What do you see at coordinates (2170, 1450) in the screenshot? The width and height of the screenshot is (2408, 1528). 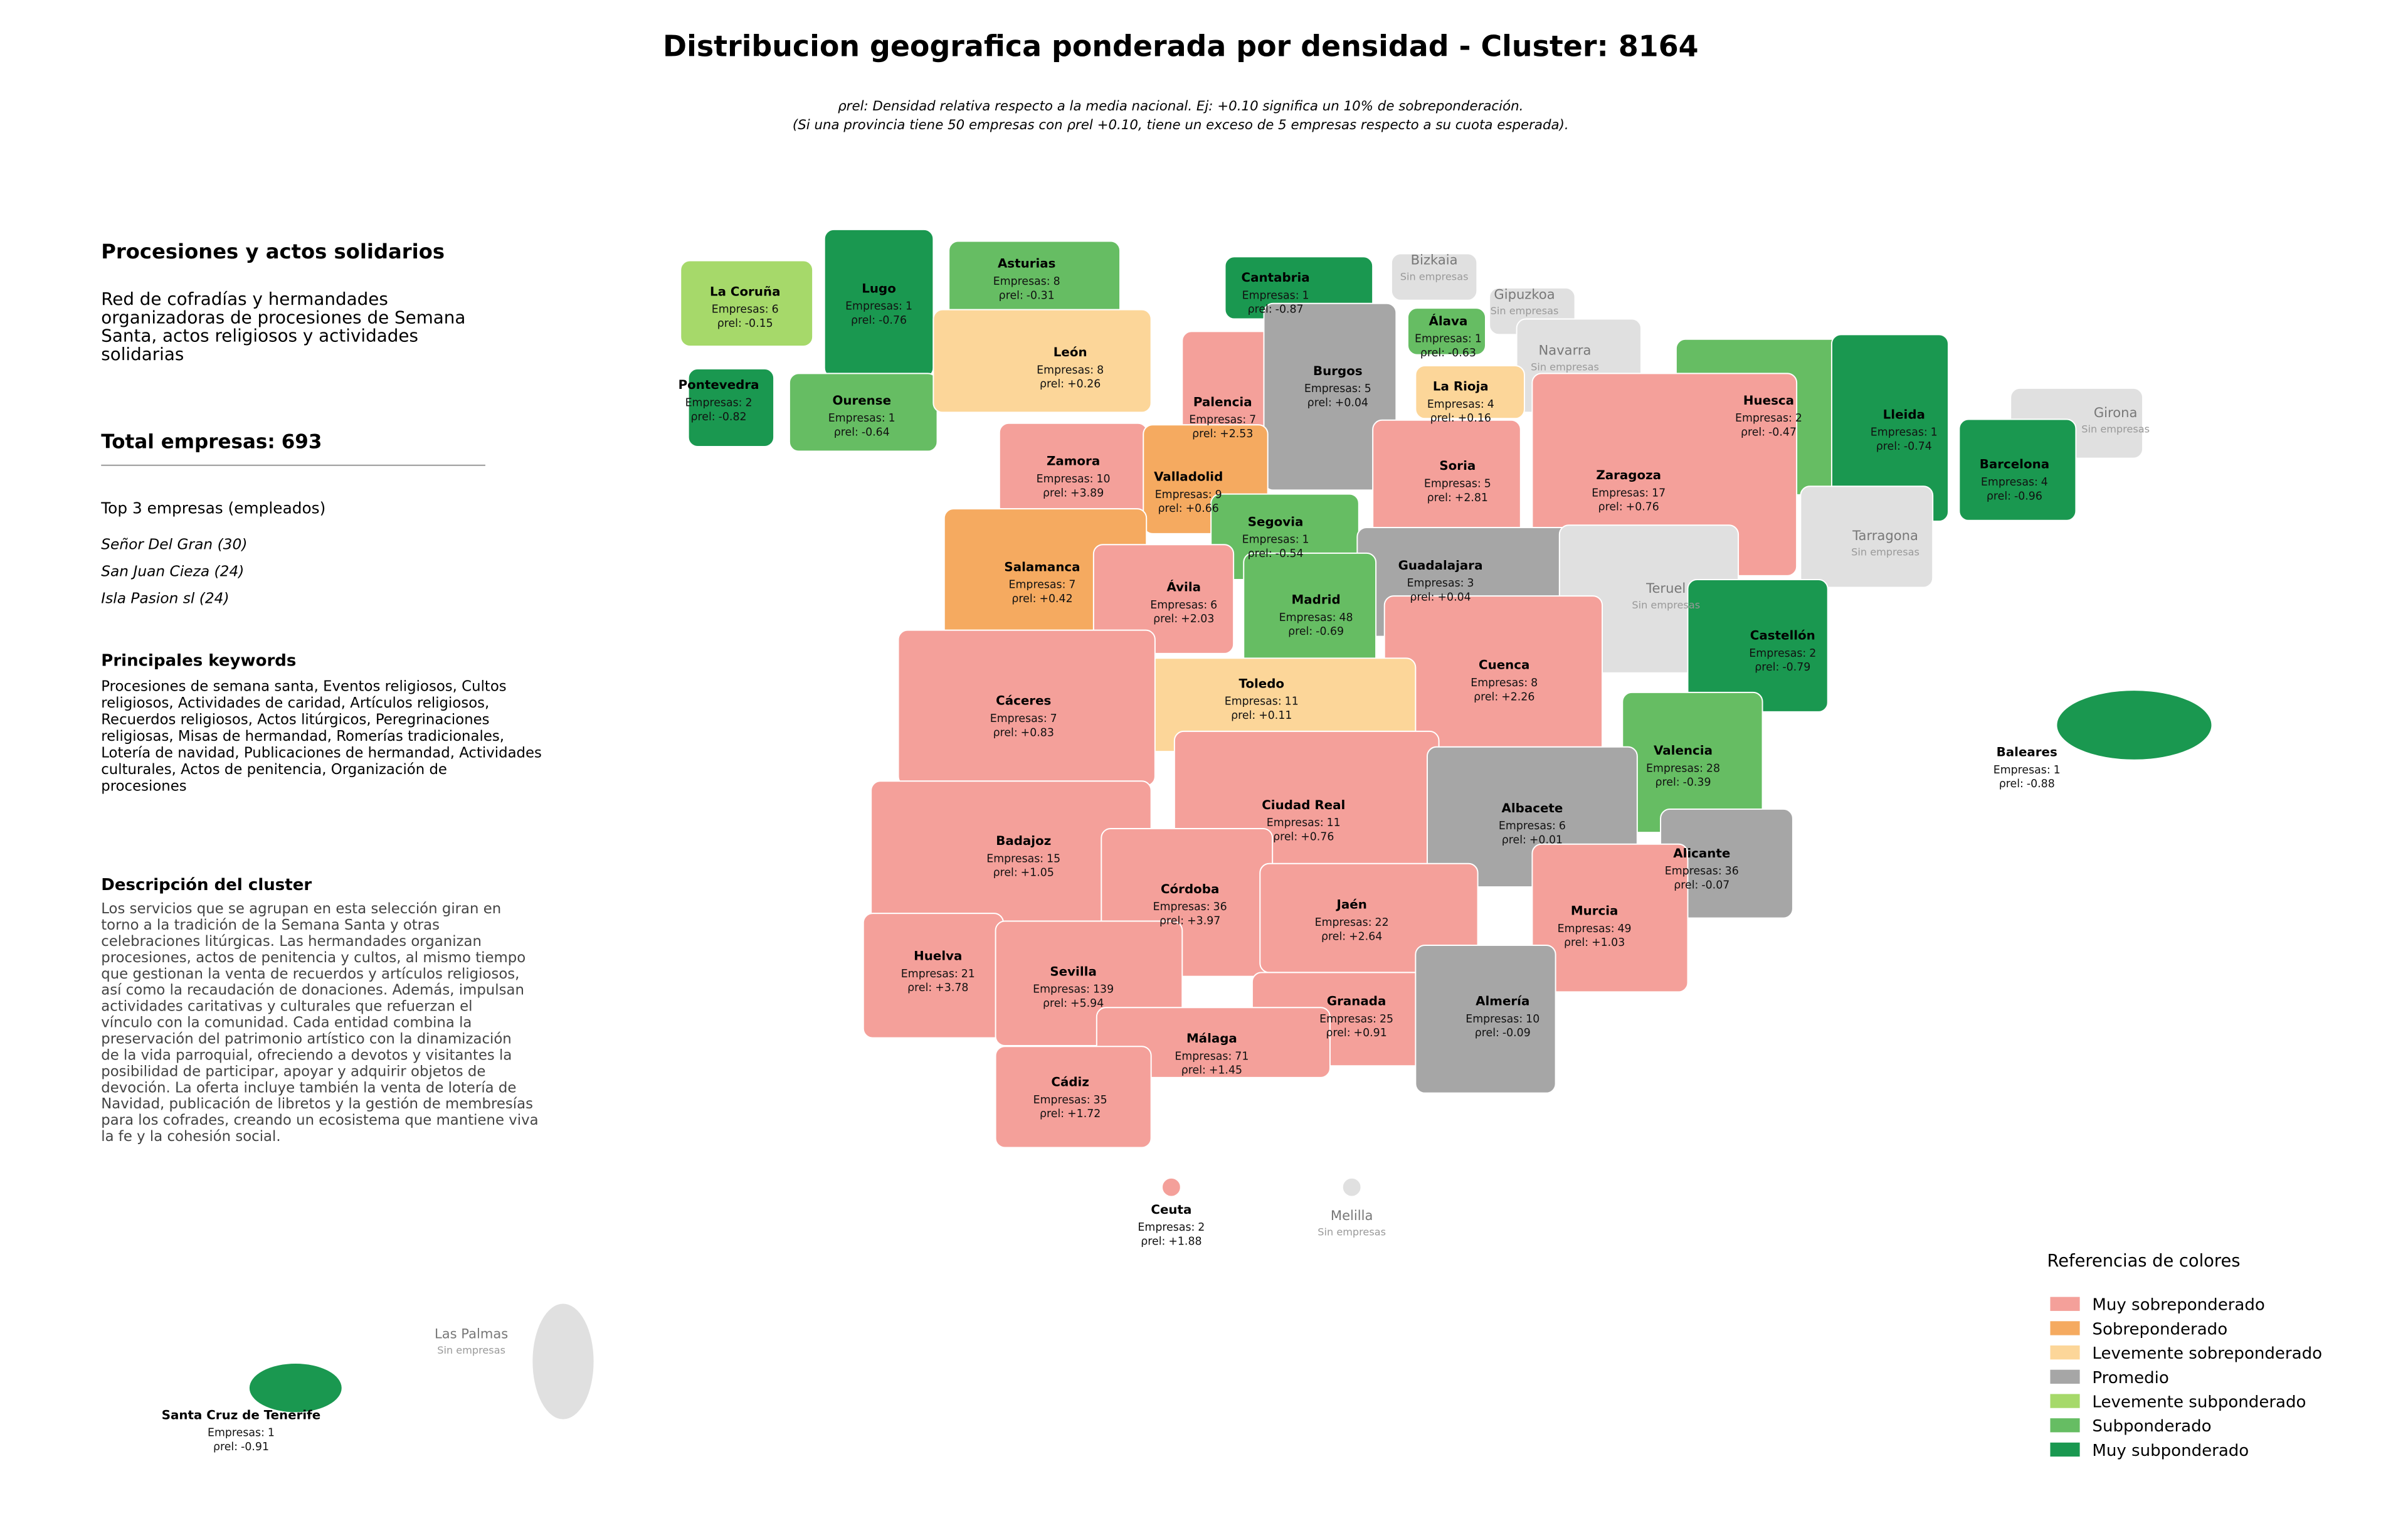 I see `legend-label: Muy subponderado` at bounding box center [2170, 1450].